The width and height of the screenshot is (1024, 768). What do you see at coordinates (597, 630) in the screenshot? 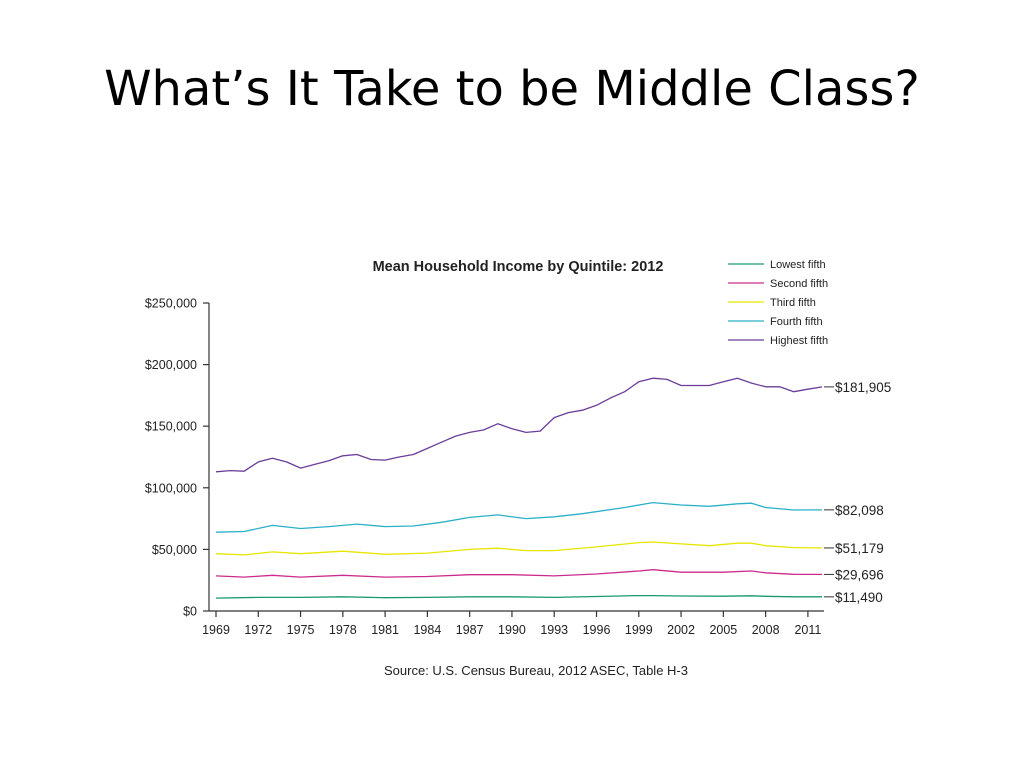
I see `x-tick-label: 1996` at bounding box center [597, 630].